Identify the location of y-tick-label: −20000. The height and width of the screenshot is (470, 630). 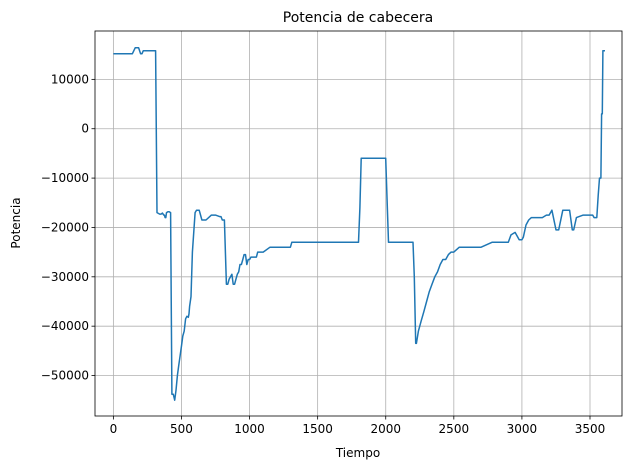
(65, 227).